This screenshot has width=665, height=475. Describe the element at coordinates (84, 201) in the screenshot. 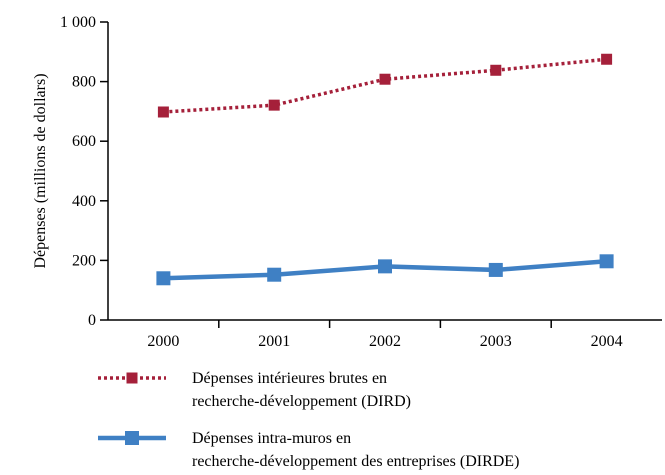

I see `y-tick-label: 400` at that location.